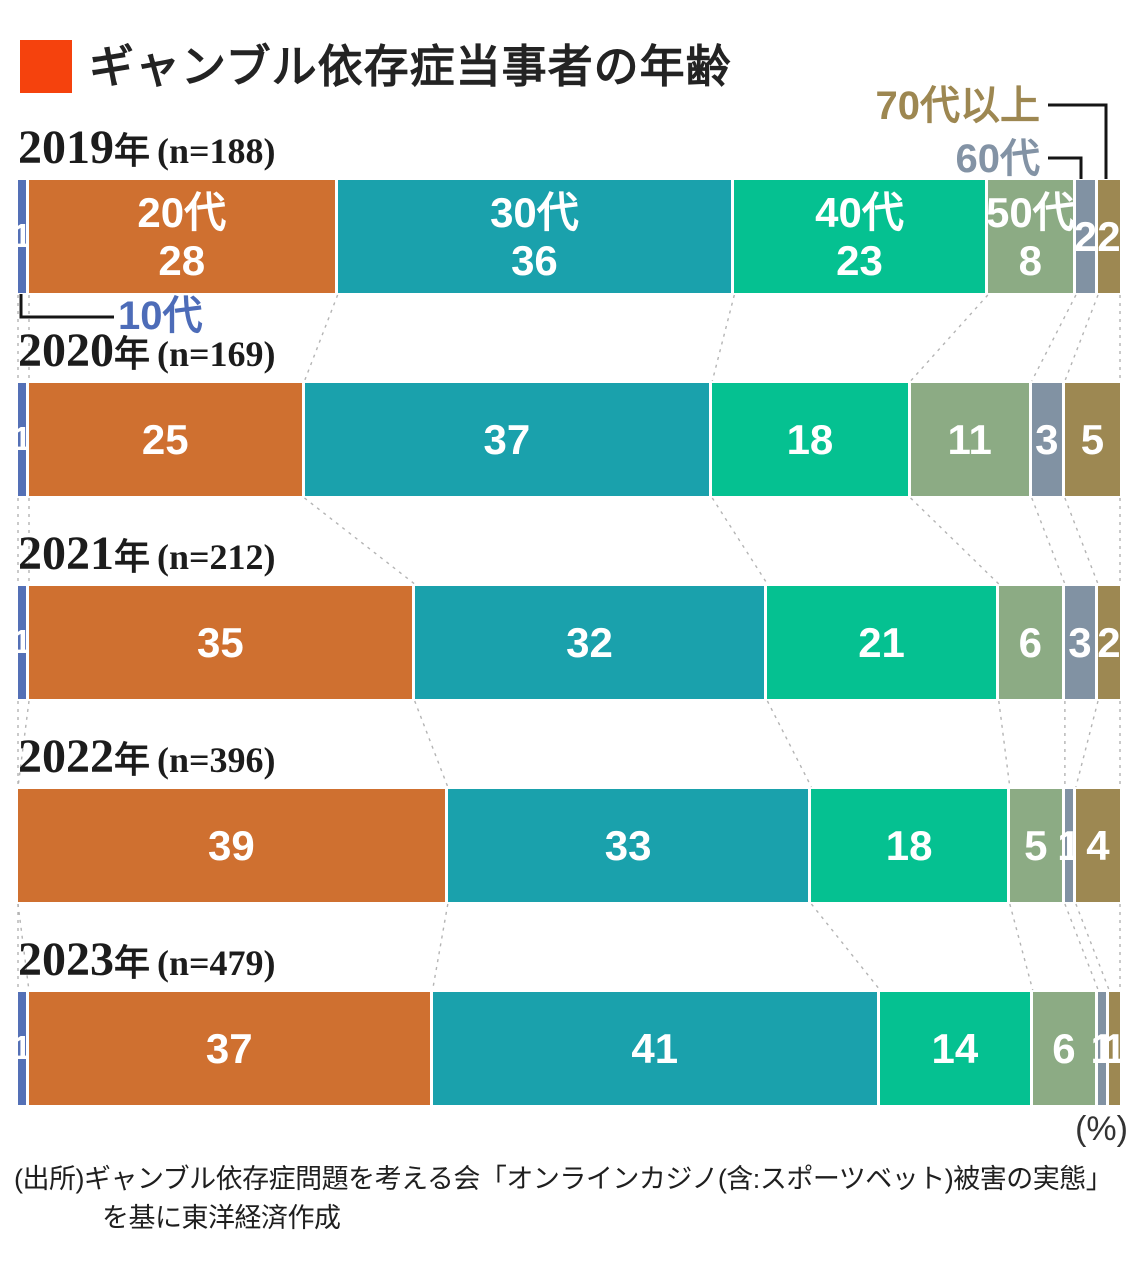 The image size is (1140, 1271). I want to click on chart-title: ギャンブル依存症当事者の年齢, so click(410, 66).